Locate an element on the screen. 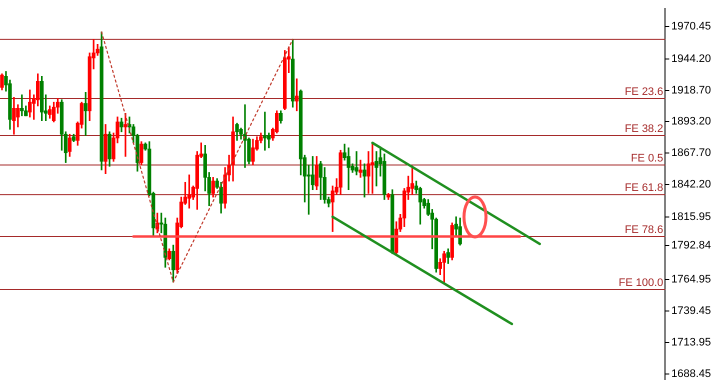  y-tick-label: 1944.20 is located at coordinates (691, 58).